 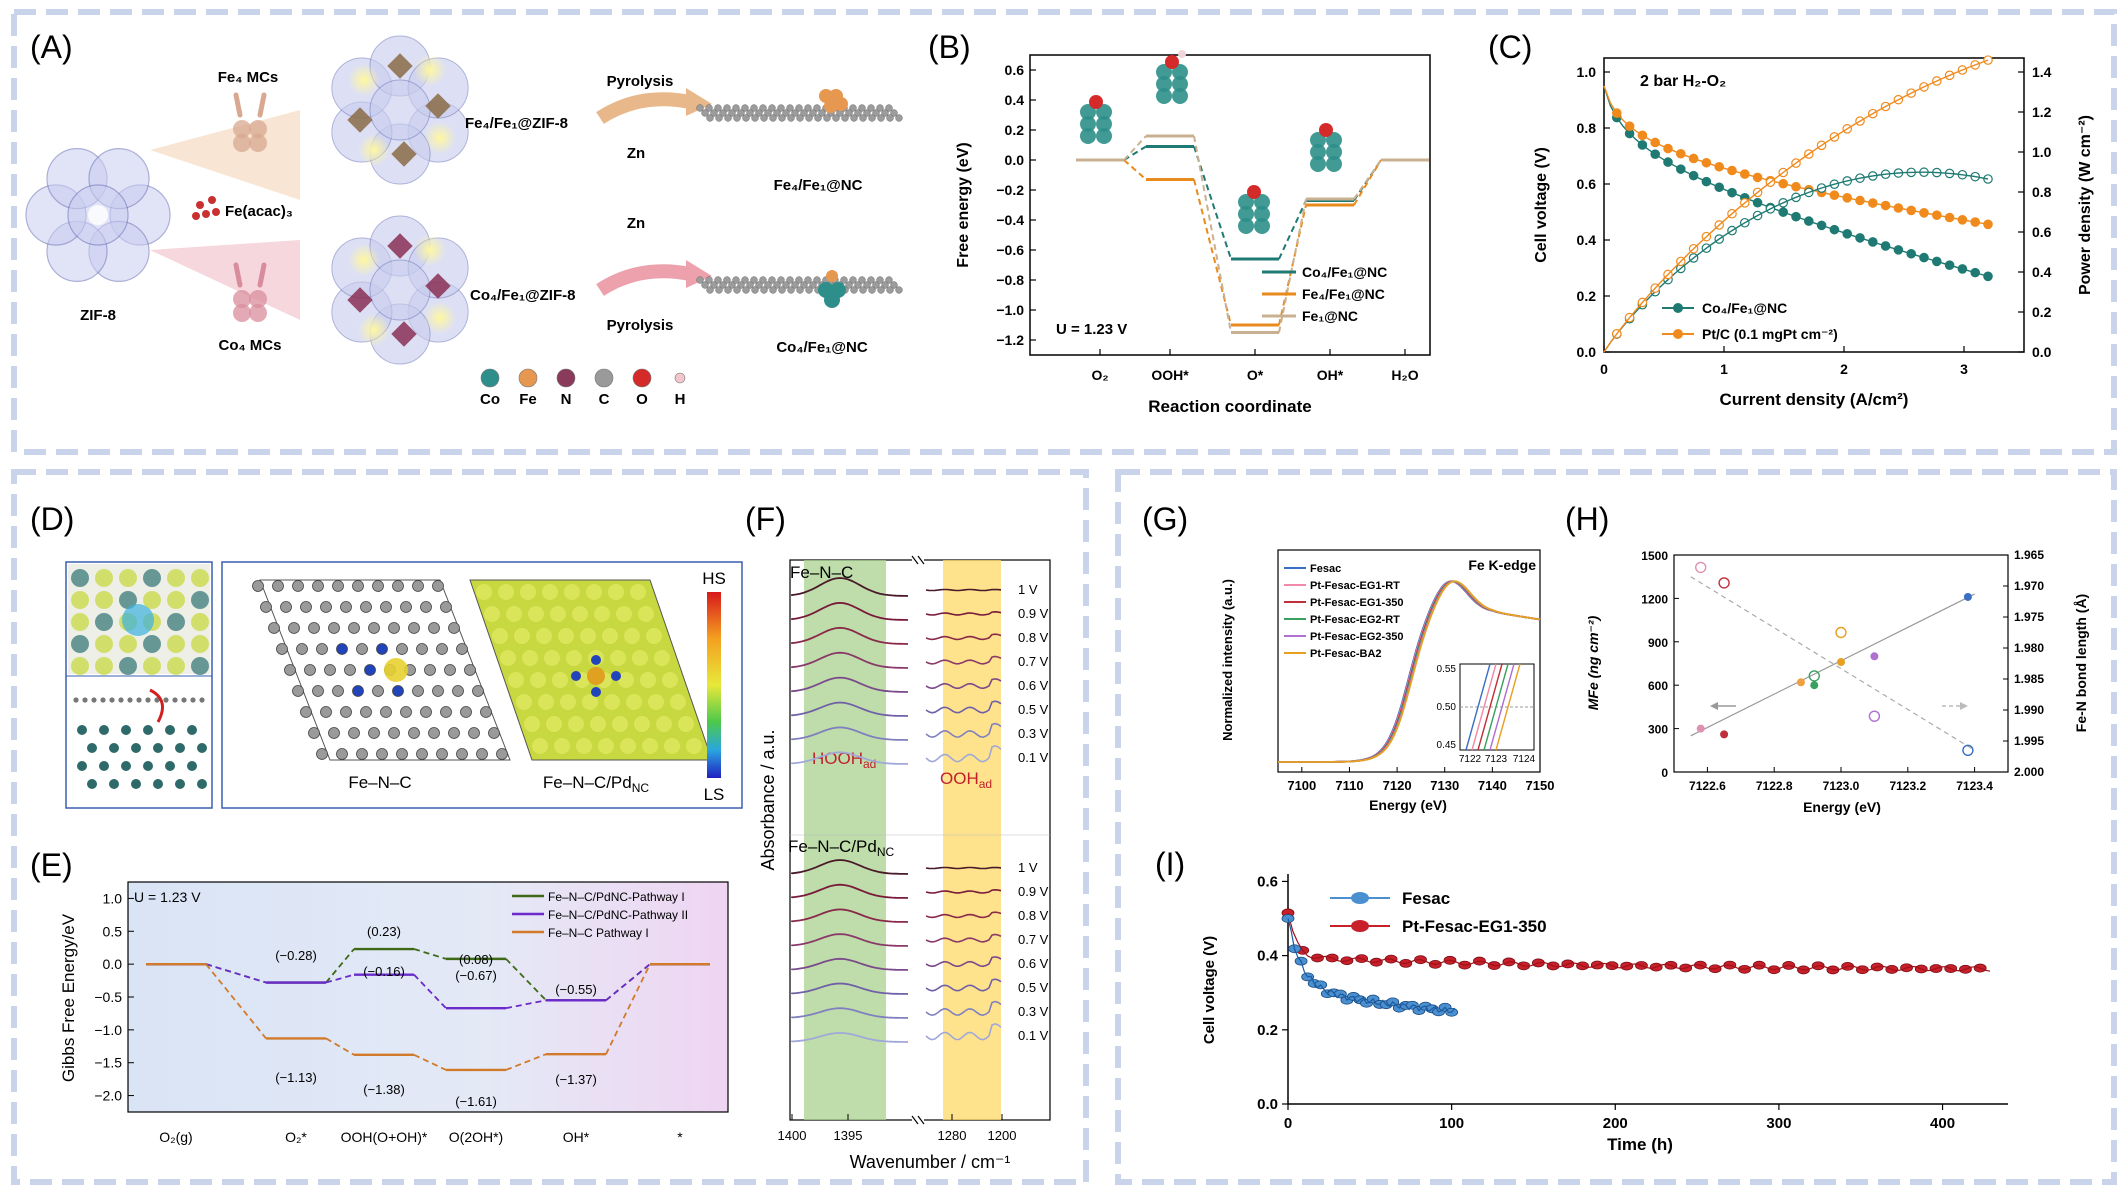 I want to click on inset-tick-y: 0.55, so click(x=1447, y=669).